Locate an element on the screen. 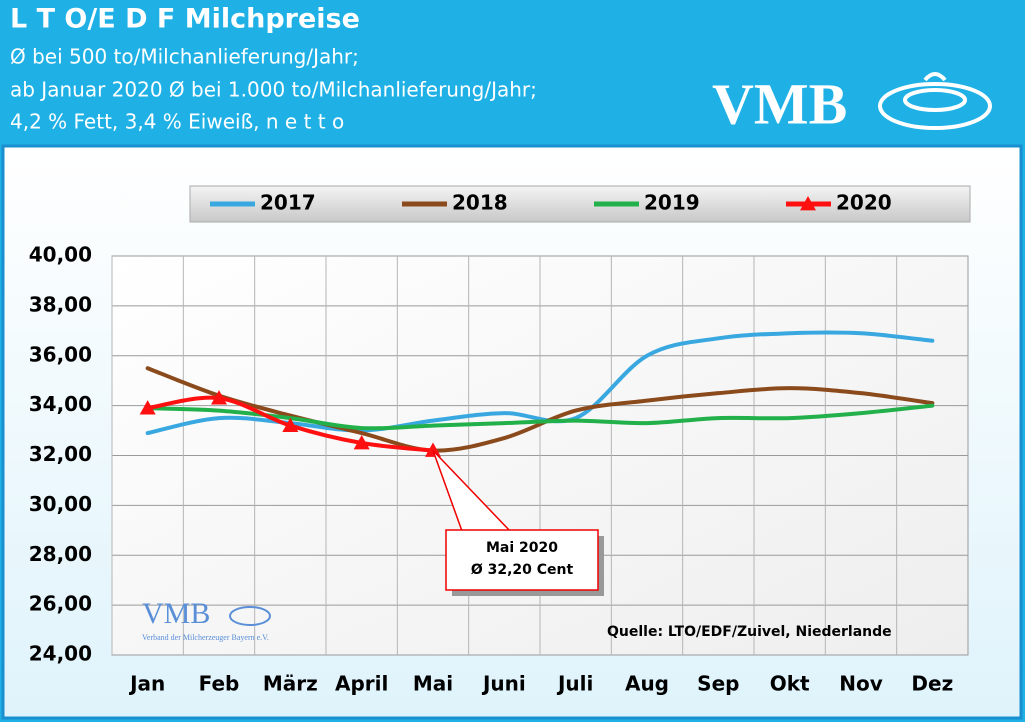  x-tick-label: April is located at coordinates (361, 684).